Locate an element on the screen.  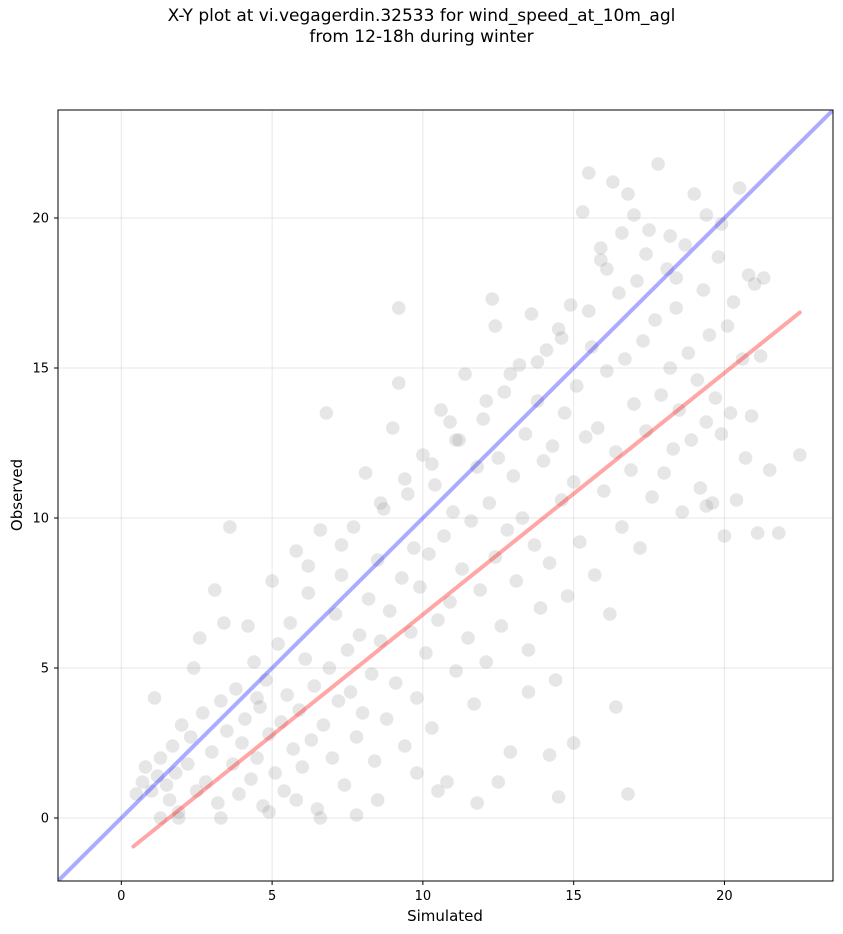
x-tick-label: 0 is located at coordinates (121, 896).